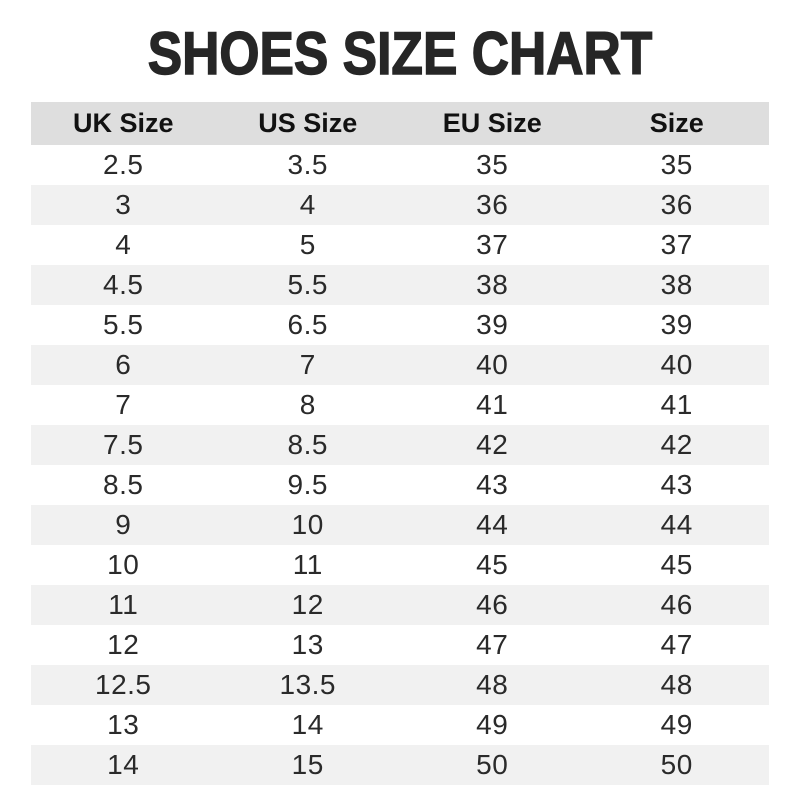  I want to click on column-header: EU Size, so click(492, 123).